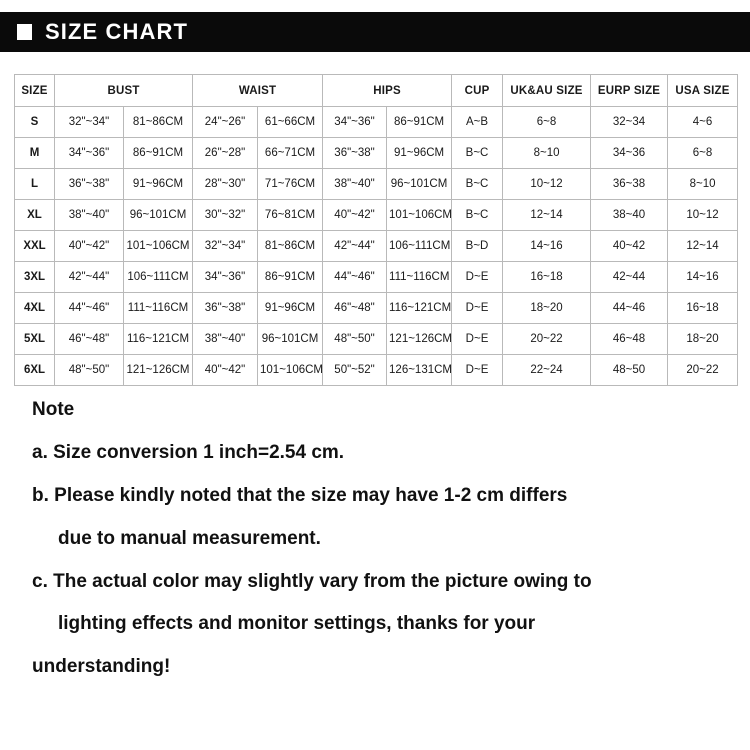  Describe the element at coordinates (629, 339) in the screenshot. I see `cell-eurp: 46~48` at that location.